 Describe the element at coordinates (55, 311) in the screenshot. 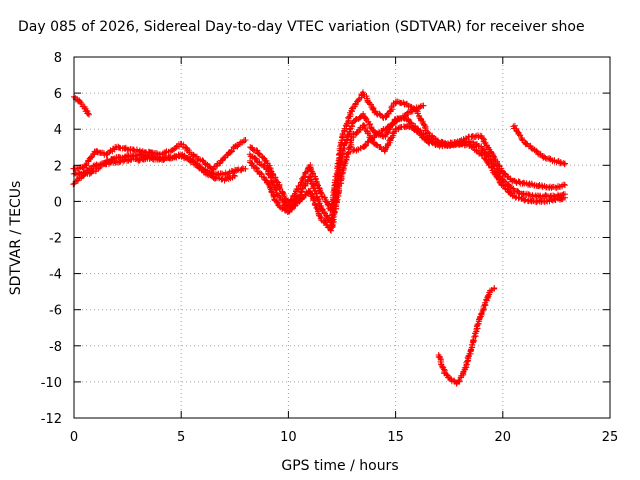

I see `y-tick-label: -6` at that location.